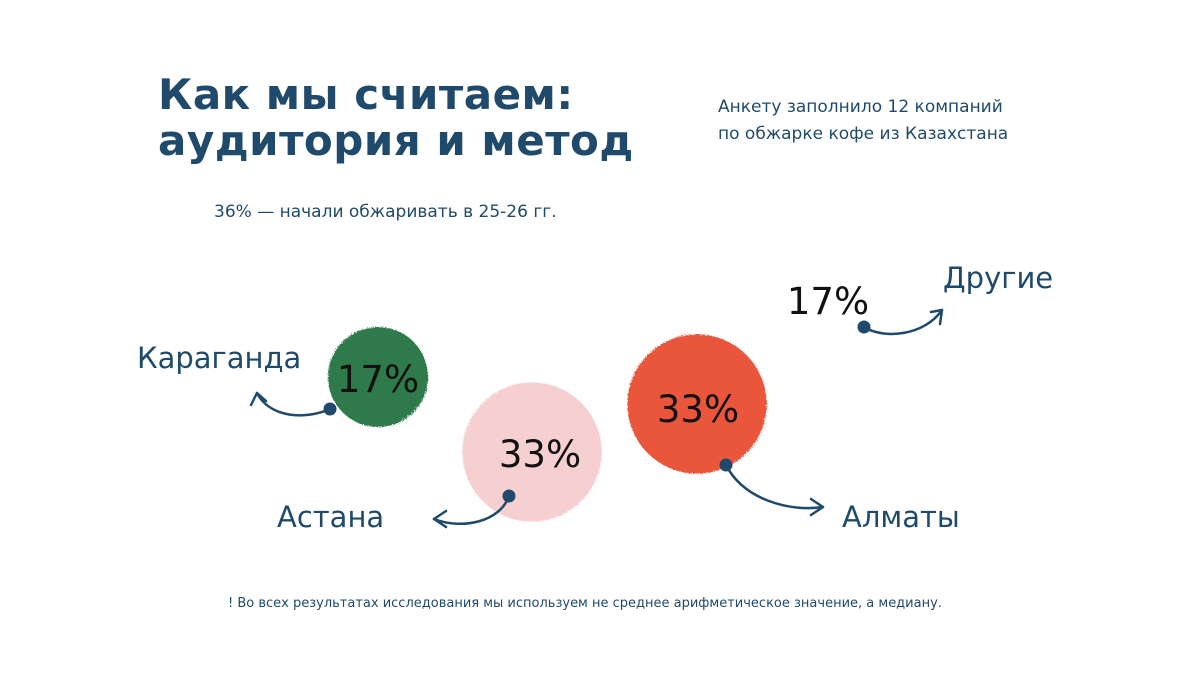  What do you see at coordinates (366, 94) in the screenshot?
I see `page-title-line-1: Как мы считаем:` at bounding box center [366, 94].